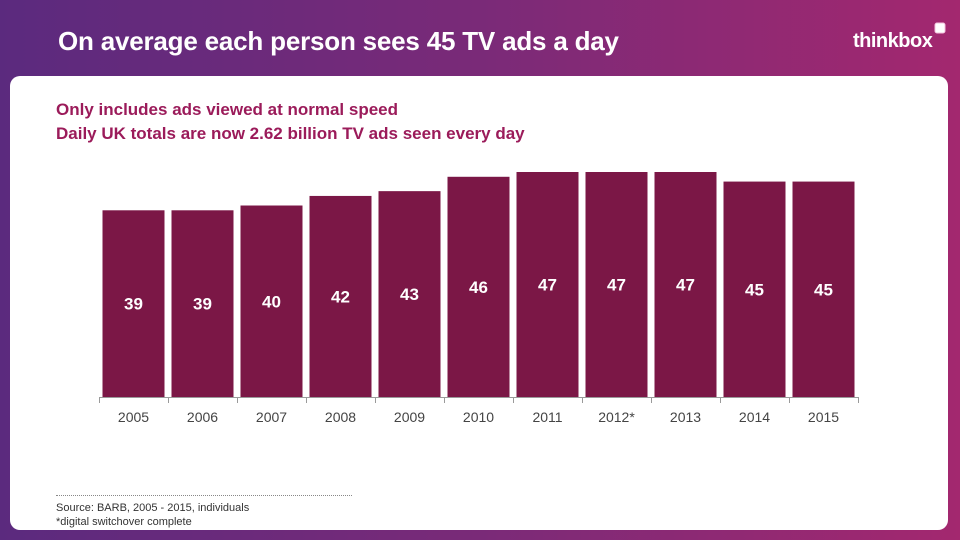  I want to click on footnote: *digital switchover complete, so click(124, 522).